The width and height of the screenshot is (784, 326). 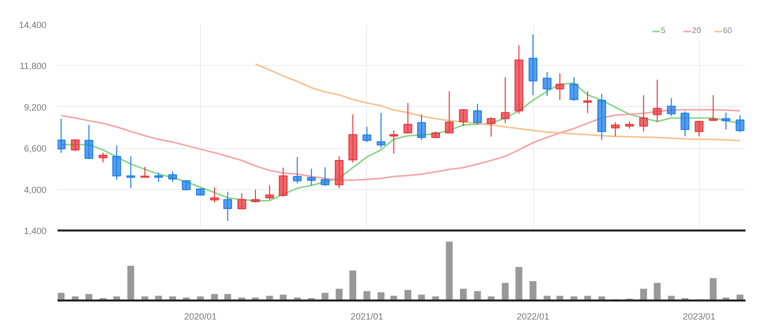 I want to click on y-tick-label: 14,400, so click(x=32, y=25).